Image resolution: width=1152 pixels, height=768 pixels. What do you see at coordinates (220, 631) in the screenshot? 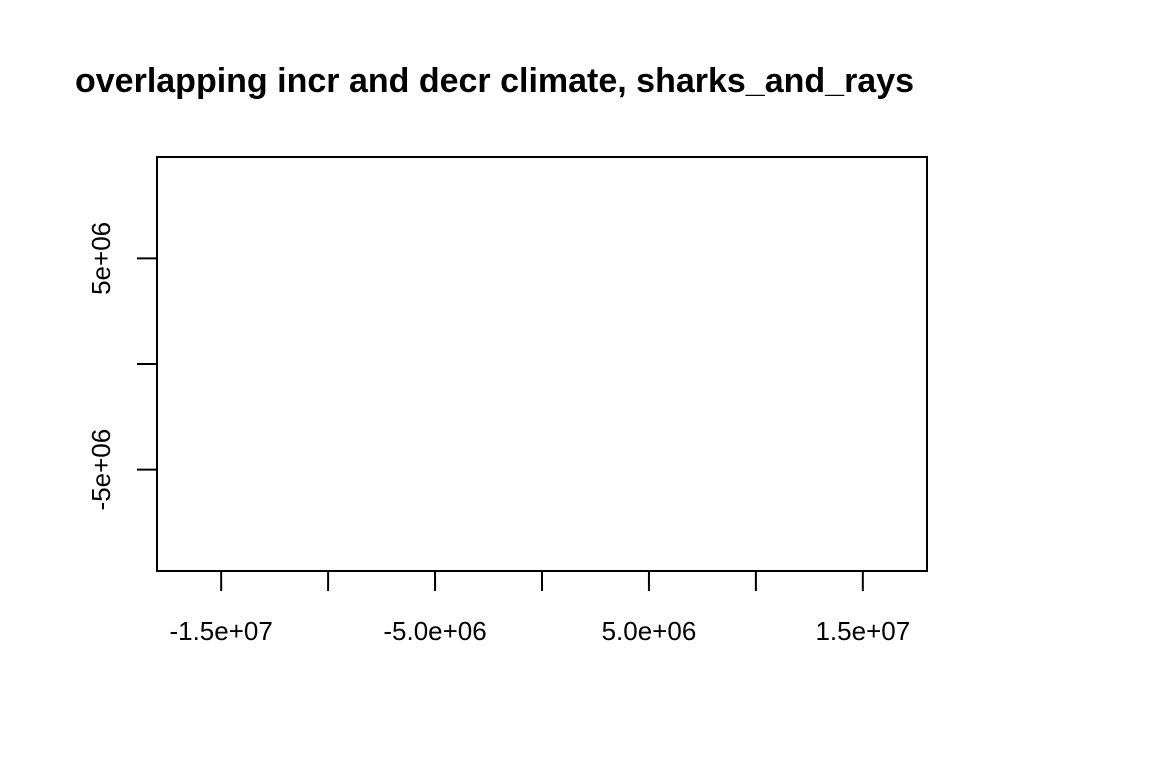
I see `x-tick-label: -1.5e+07` at bounding box center [220, 631].